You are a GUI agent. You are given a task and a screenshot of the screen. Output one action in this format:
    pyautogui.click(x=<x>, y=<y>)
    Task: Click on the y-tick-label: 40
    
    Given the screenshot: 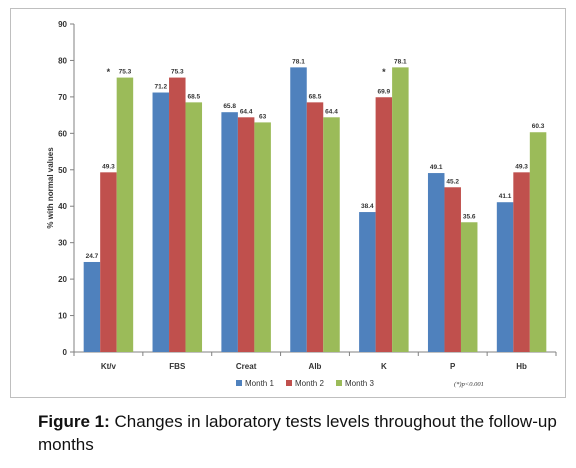 What is the action you would take?
    pyautogui.click(x=62, y=206)
    